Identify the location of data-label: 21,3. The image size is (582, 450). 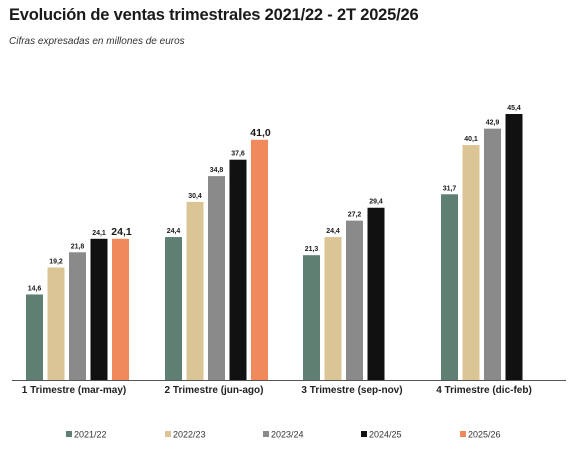
(312, 249).